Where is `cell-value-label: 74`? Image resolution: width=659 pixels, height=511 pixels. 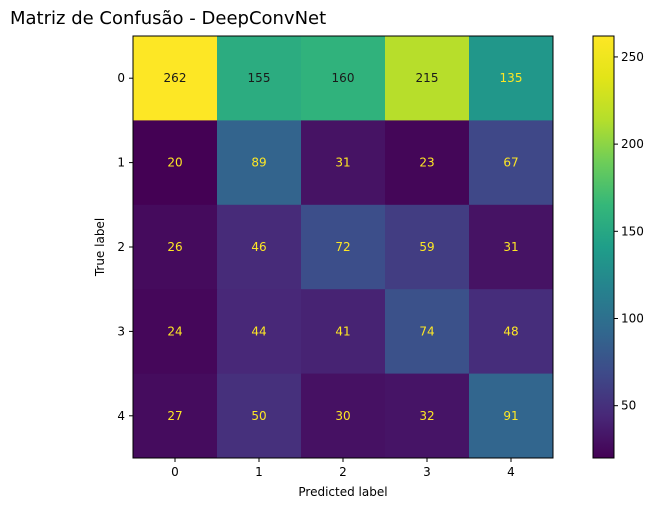 cell-value-label: 74 is located at coordinates (426, 331).